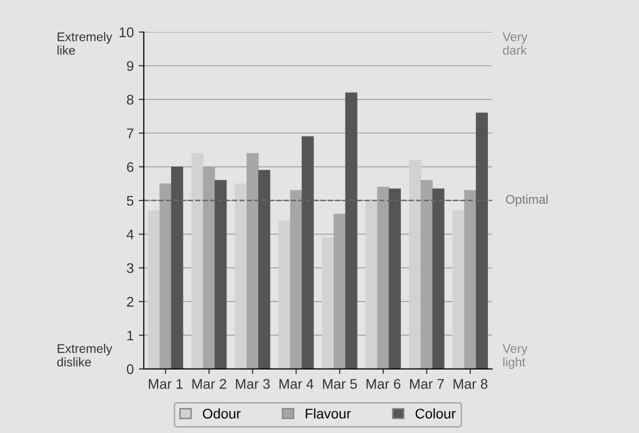 The width and height of the screenshot is (639, 433). Describe the element at coordinates (130, 268) in the screenshot. I see `y-tick-label: 3` at that location.